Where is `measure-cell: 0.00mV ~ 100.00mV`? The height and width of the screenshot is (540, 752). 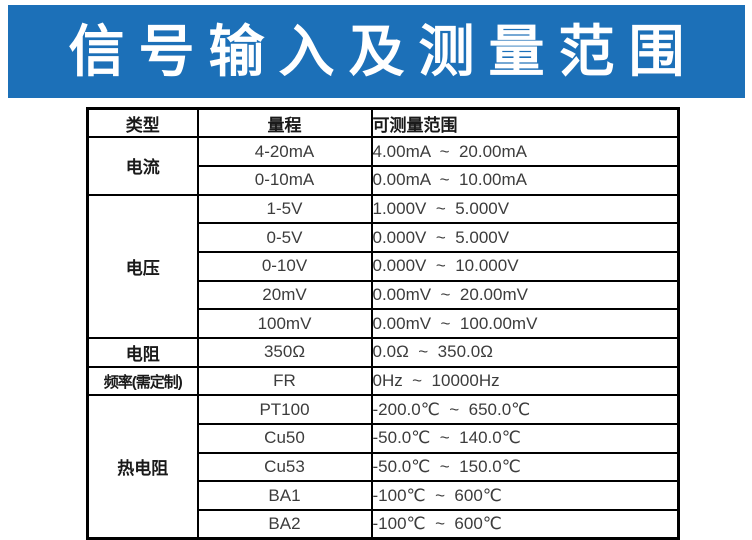
measure-cell: 0.00mV ~ 100.00mV is located at coordinates (525, 323).